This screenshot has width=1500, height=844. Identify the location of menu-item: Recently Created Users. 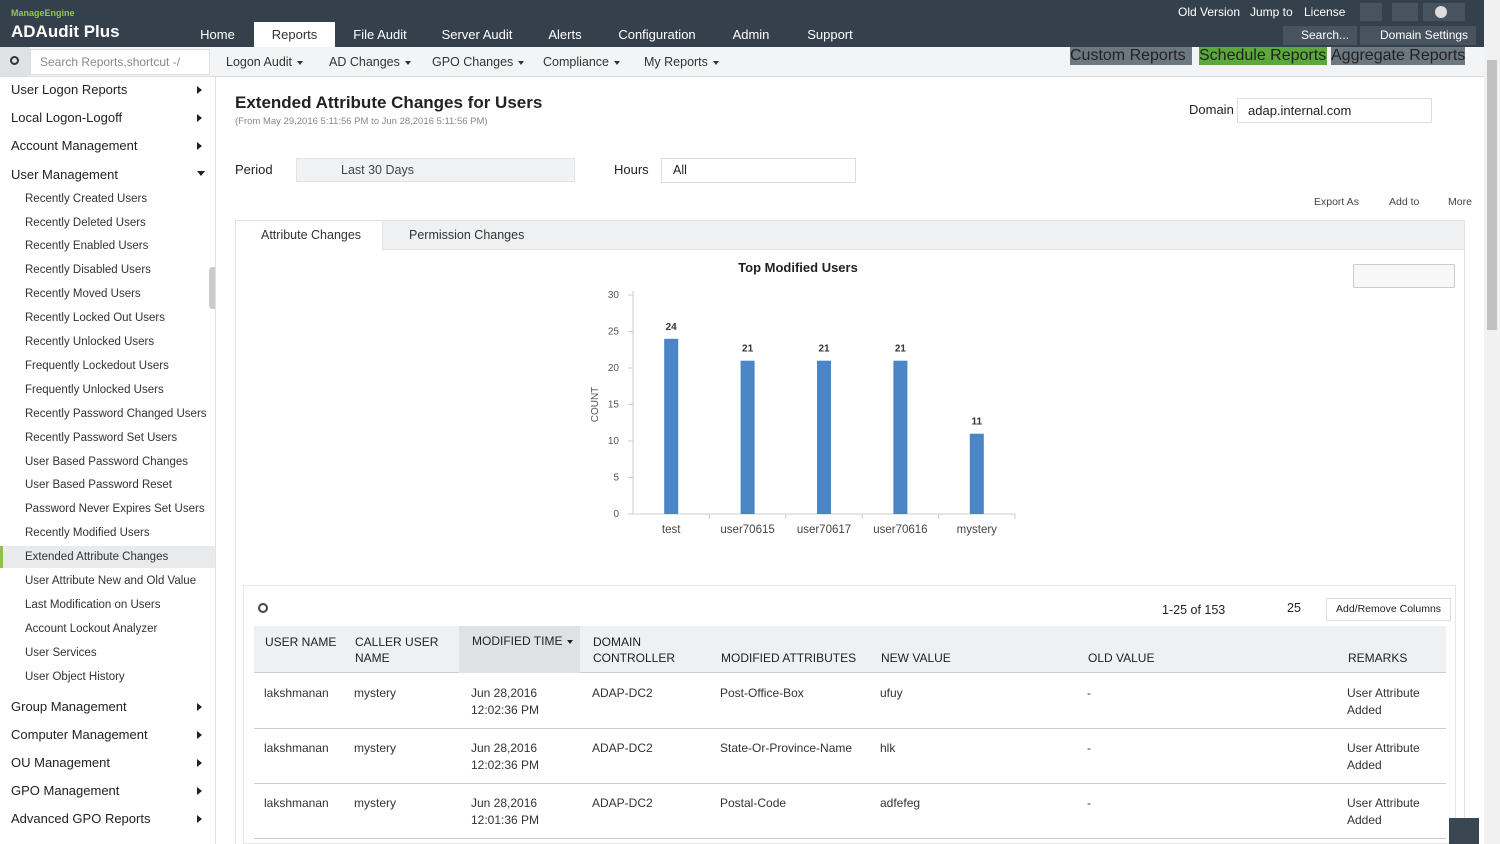
(86, 198).